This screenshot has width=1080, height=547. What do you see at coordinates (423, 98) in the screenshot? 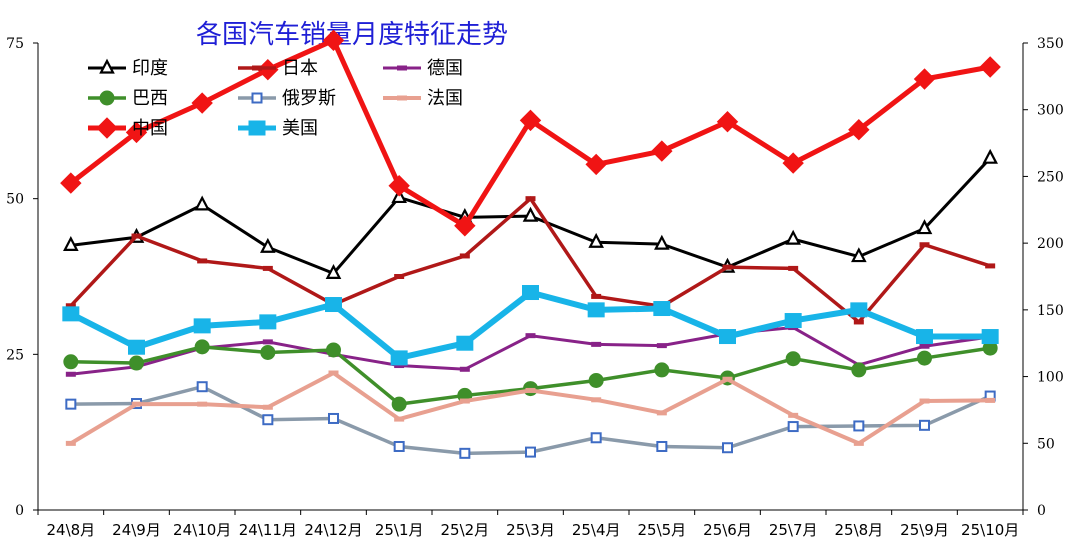
I see `legend-item: 法国` at bounding box center [423, 98].